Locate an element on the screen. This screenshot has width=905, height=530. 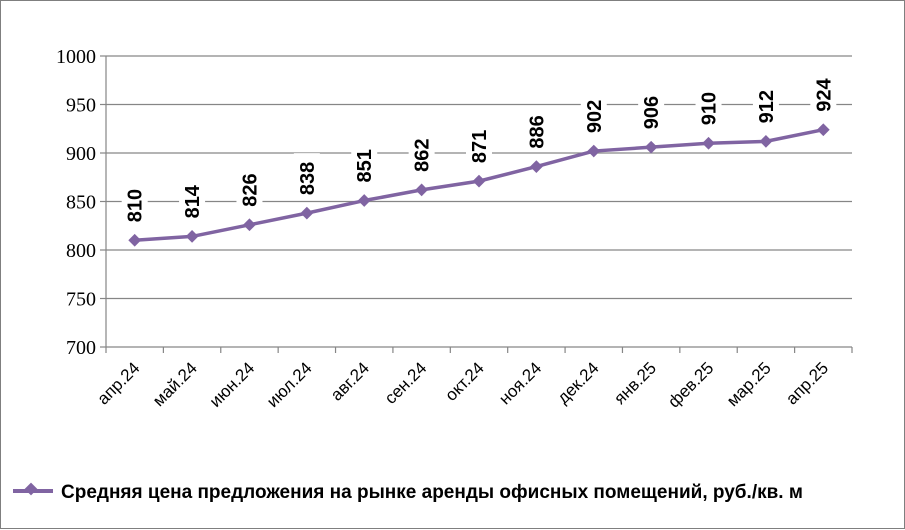
y-tick-label: 800 is located at coordinates (81, 251).